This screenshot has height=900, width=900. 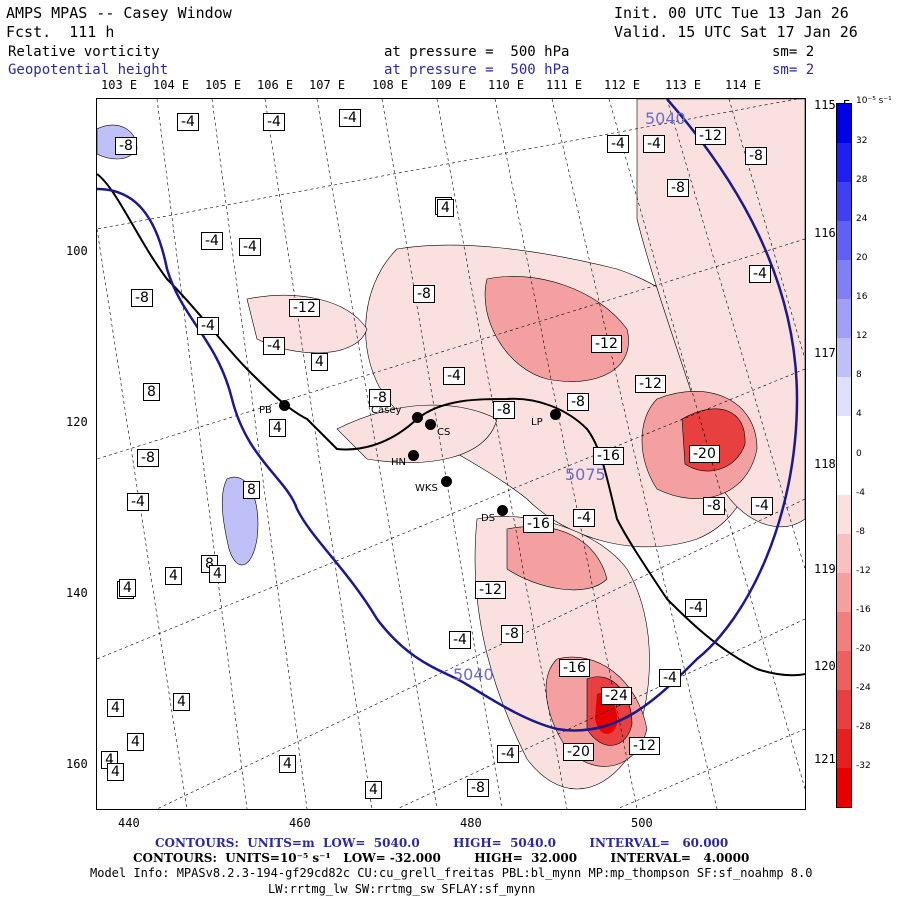 What do you see at coordinates (477, 70) in the screenshot?
I see `field2-pressure: at pressure = 500 hPa` at bounding box center [477, 70].